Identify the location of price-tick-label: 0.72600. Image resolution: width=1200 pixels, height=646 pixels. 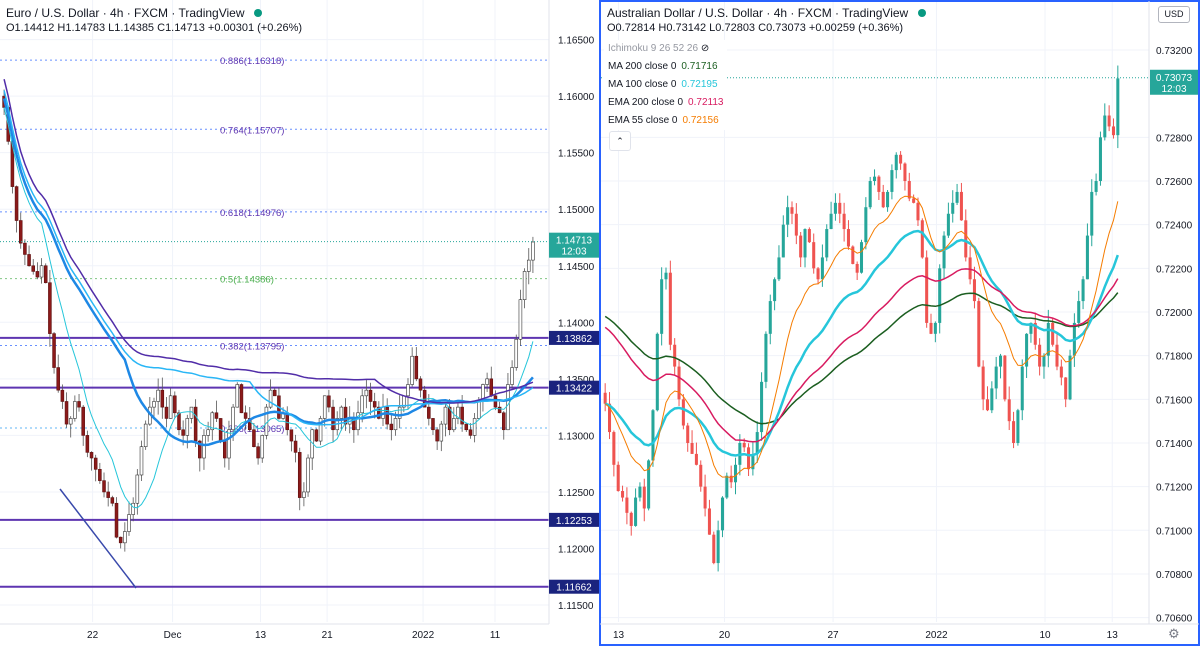
(1174, 182).